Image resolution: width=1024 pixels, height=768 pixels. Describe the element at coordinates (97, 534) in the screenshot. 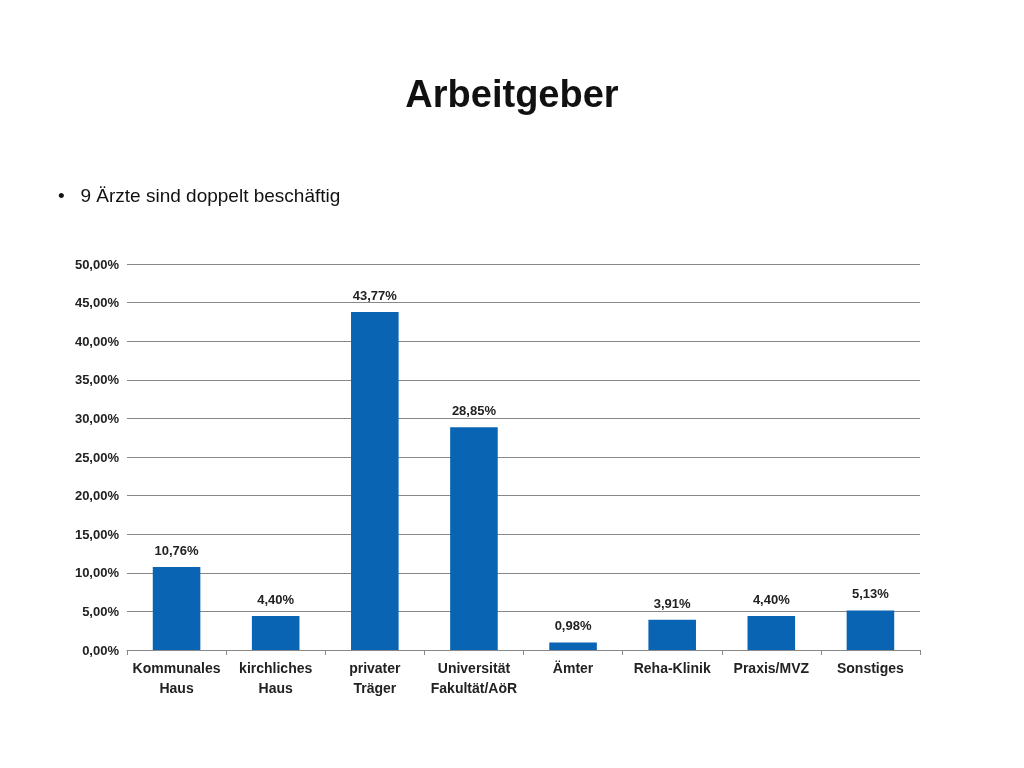

I see `y-tick-label: 15,00%` at that location.